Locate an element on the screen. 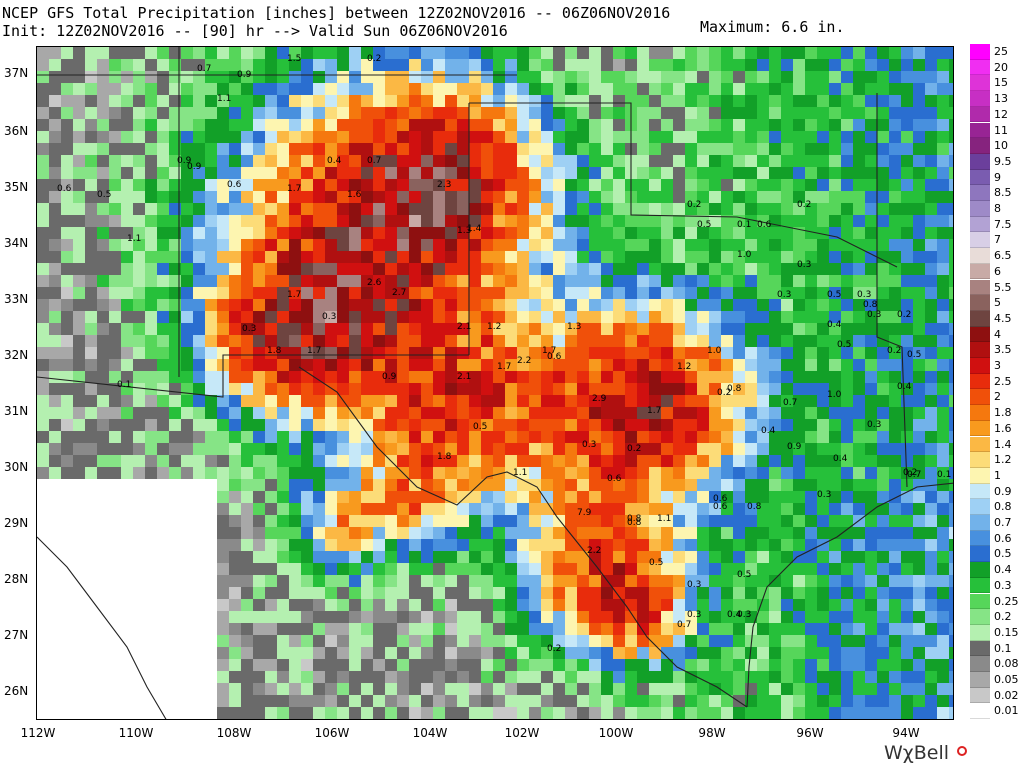 The height and width of the screenshot is (768, 1024). legend-label: 3 is located at coordinates (997, 365).